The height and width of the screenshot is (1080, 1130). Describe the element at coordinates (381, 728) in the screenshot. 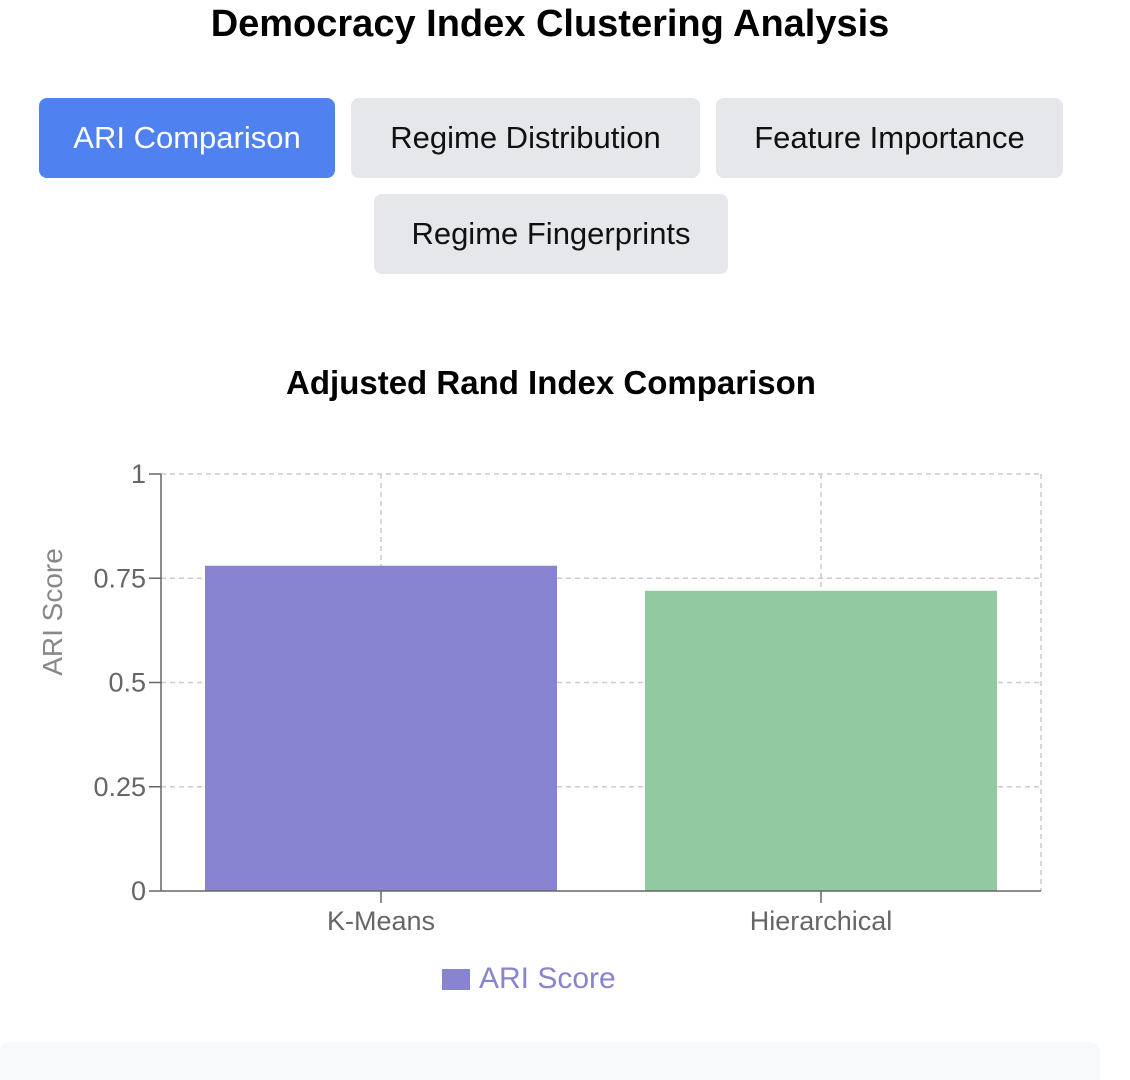

I see `bar-k-means` at that location.